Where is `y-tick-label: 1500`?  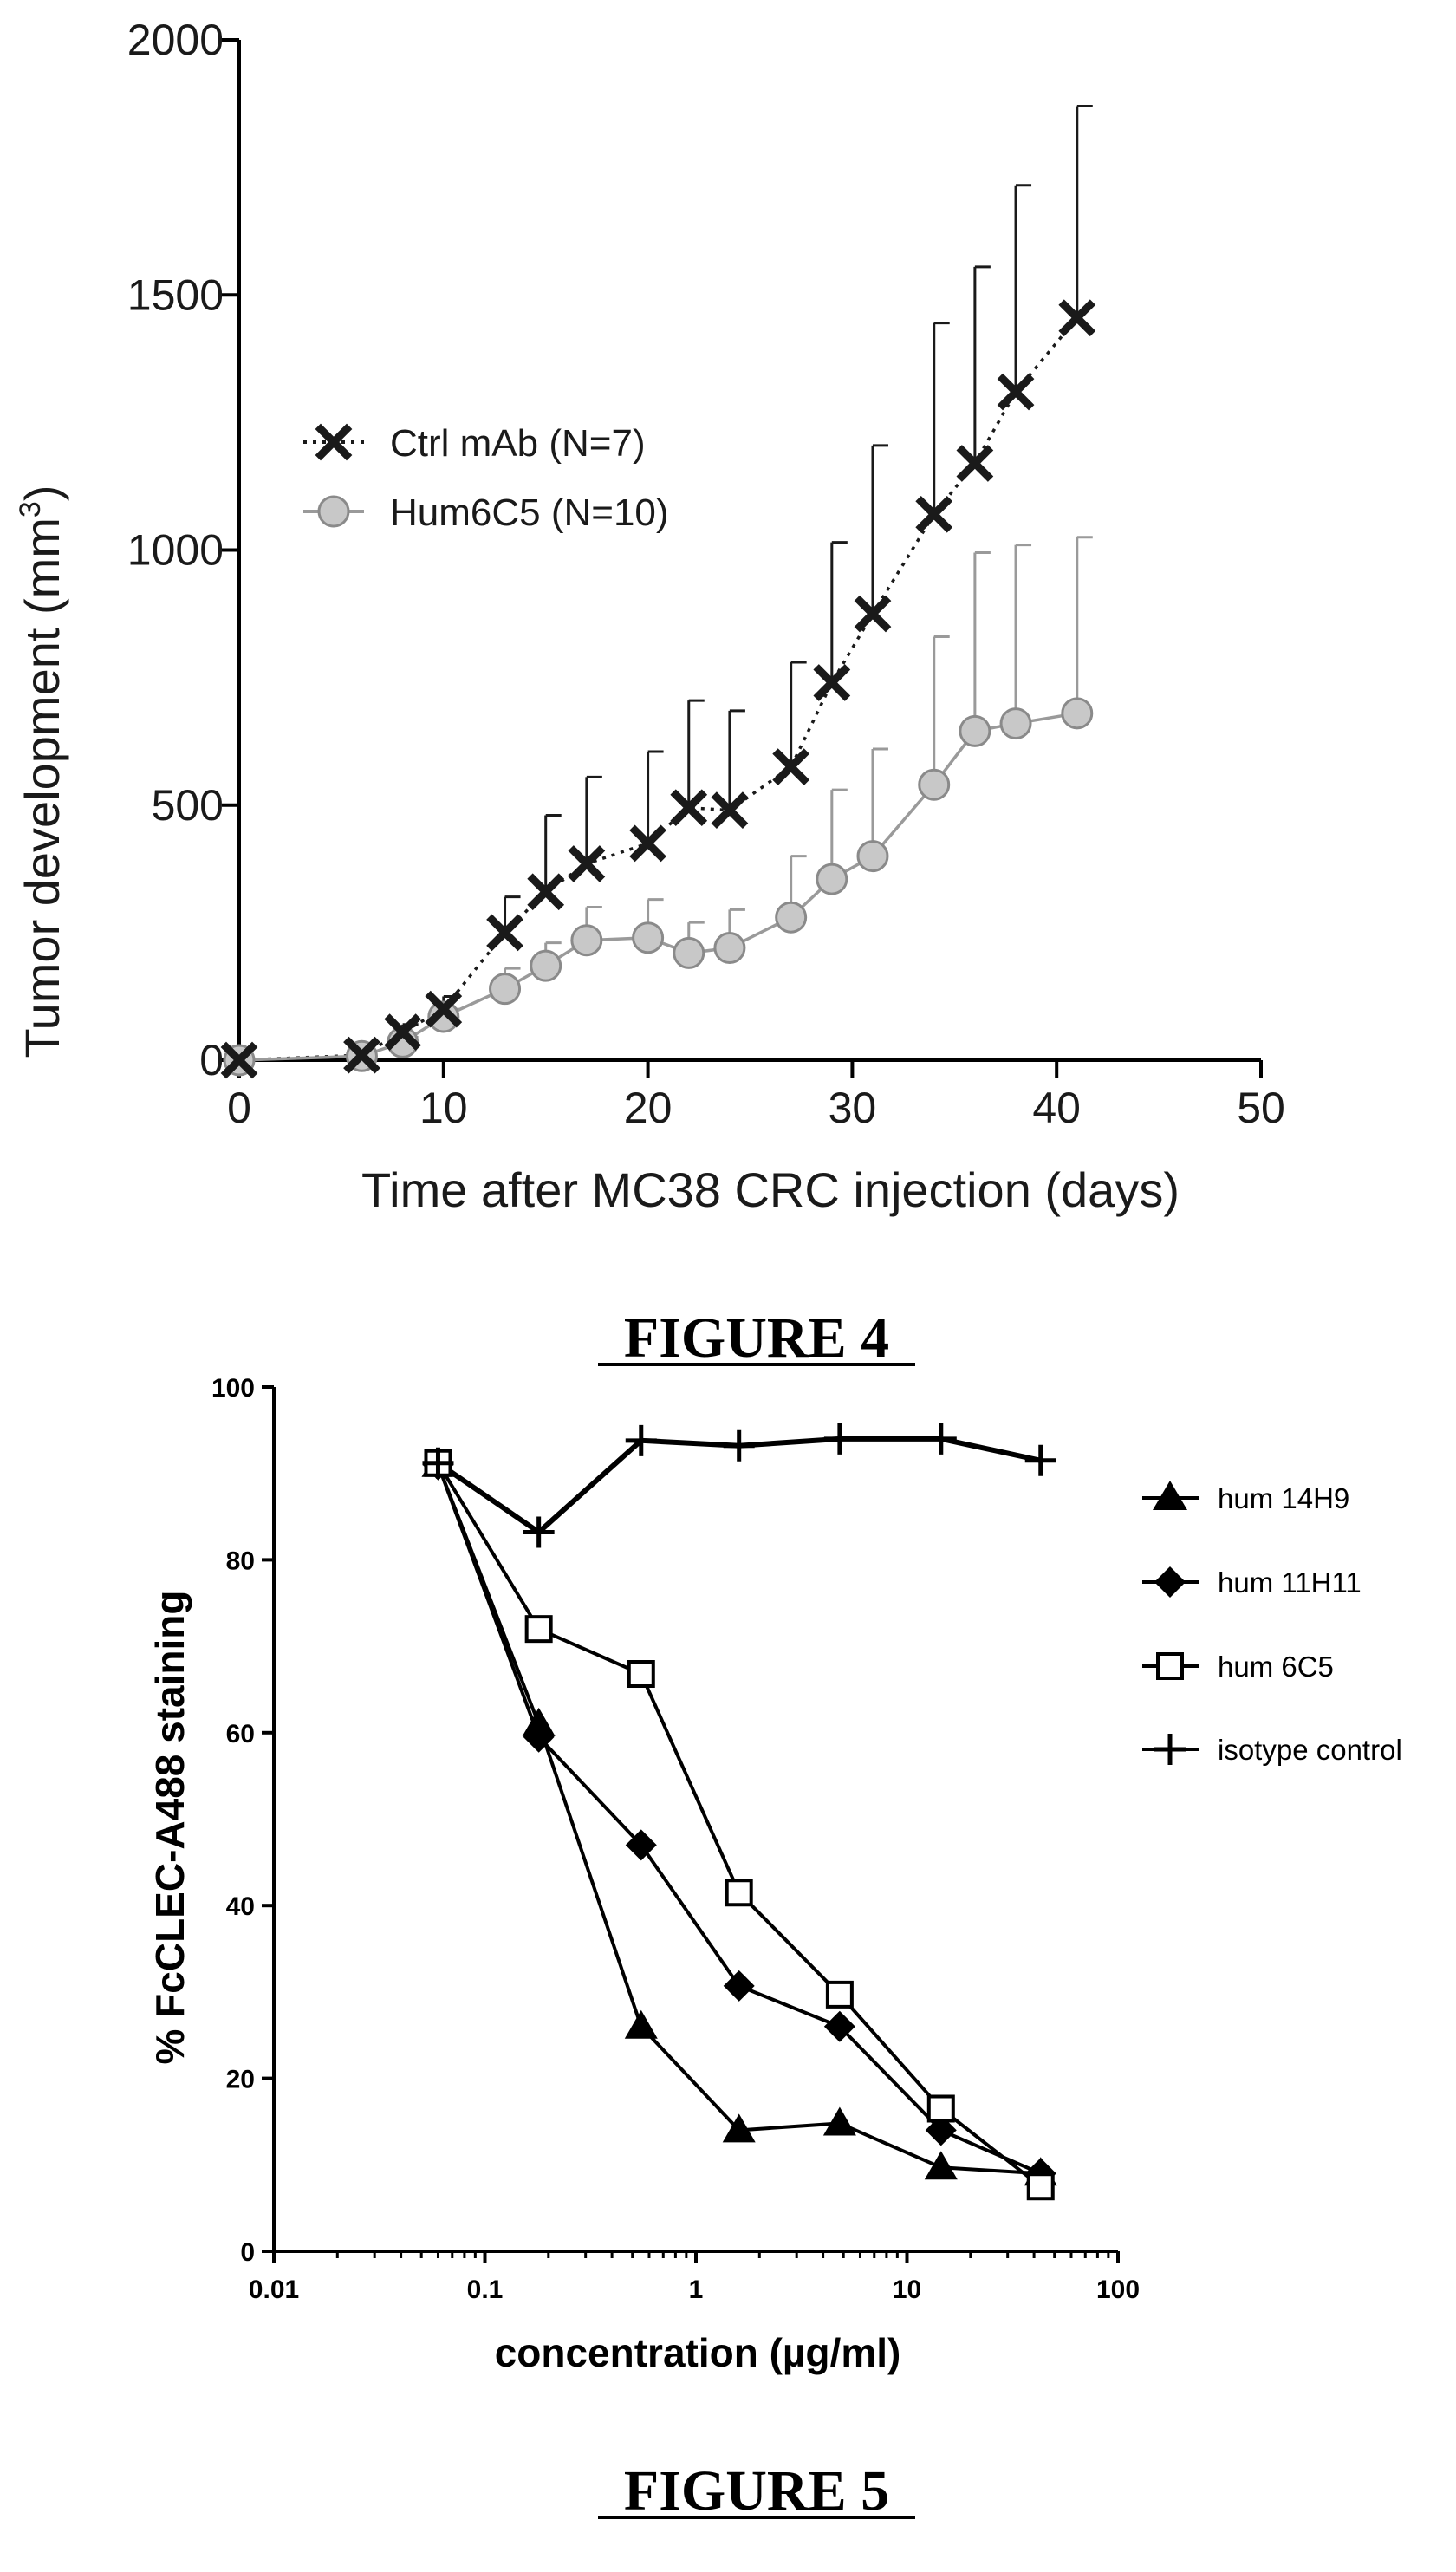 y-tick-label: 1500 is located at coordinates (175, 294).